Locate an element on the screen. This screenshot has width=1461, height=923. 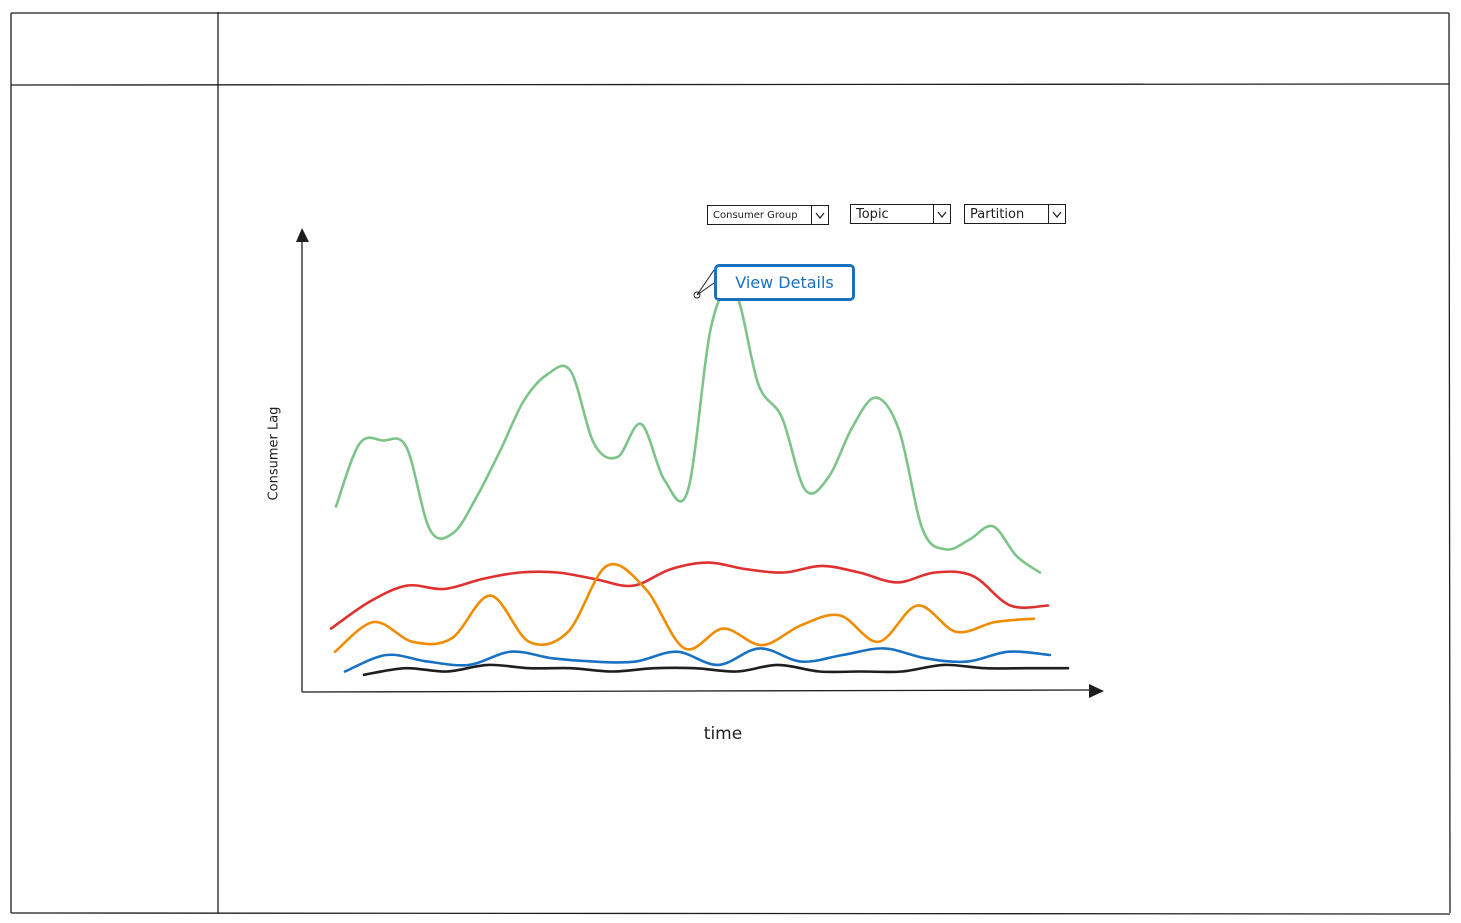
y-axis-arrow-icon is located at coordinates (302, 235).